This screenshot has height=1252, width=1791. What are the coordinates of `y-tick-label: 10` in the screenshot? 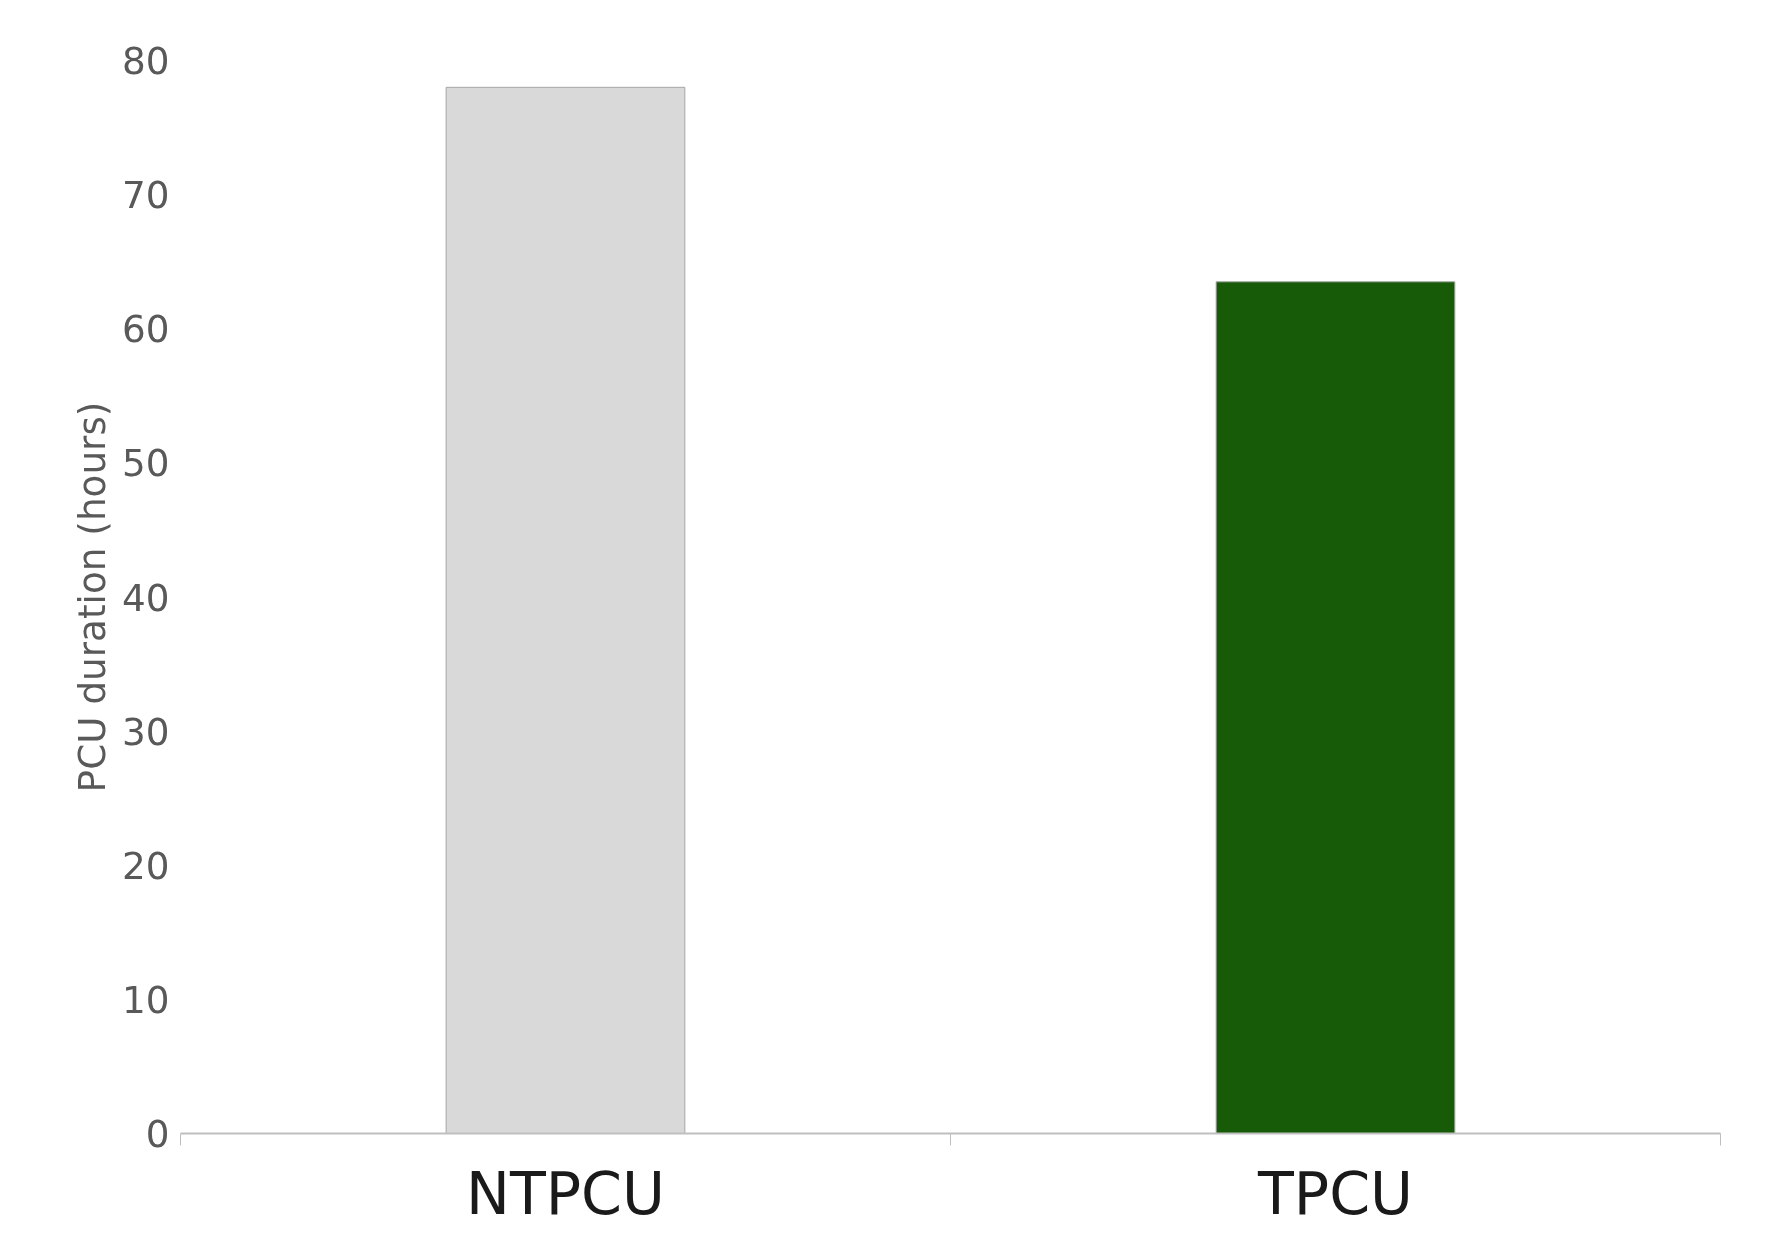 It's located at (146, 999).